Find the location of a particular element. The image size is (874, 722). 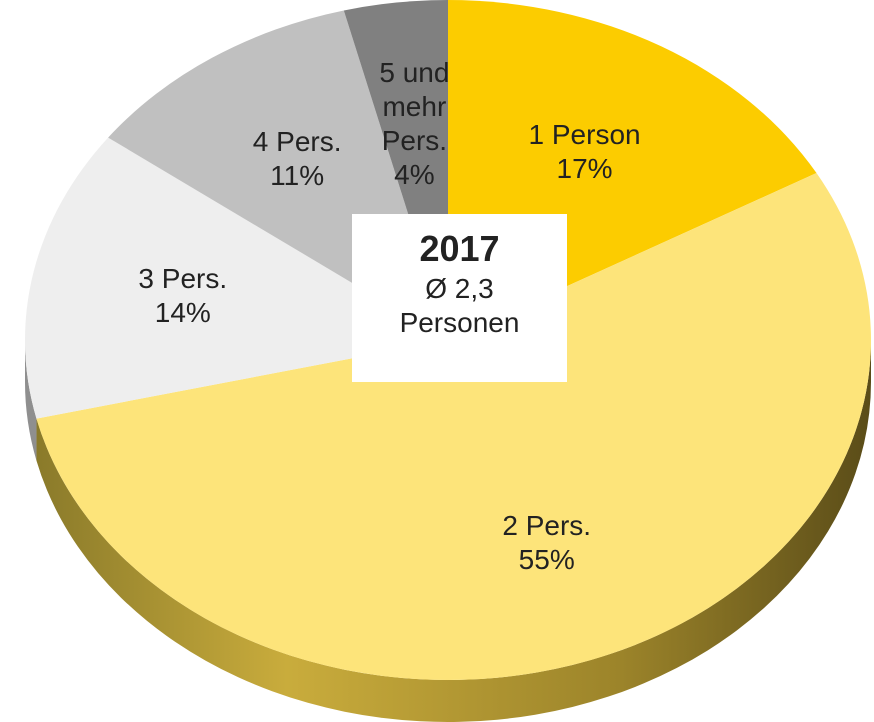

category-label: 3 Pers. is located at coordinates (183, 279).